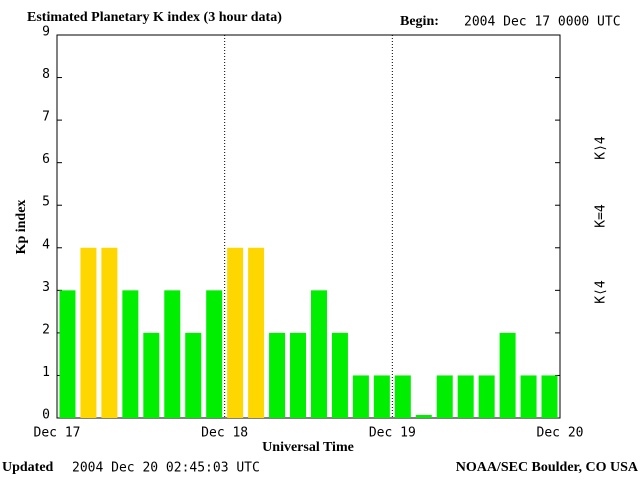 This screenshot has height=480, width=640. Describe the element at coordinates (419, 21) in the screenshot. I see `begin-label: Begin:` at that location.